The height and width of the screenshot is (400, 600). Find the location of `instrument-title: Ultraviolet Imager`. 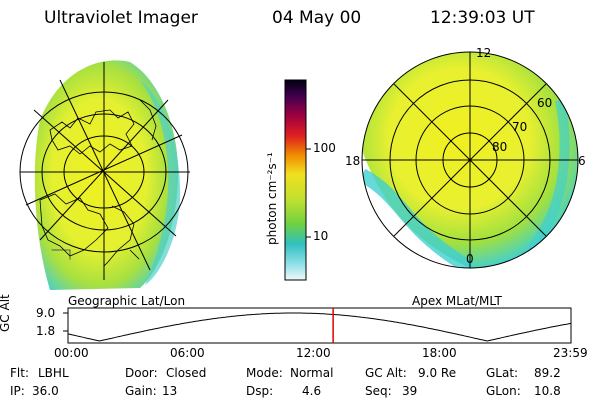

instrument-title: Ultraviolet Imager is located at coordinates (121, 18).